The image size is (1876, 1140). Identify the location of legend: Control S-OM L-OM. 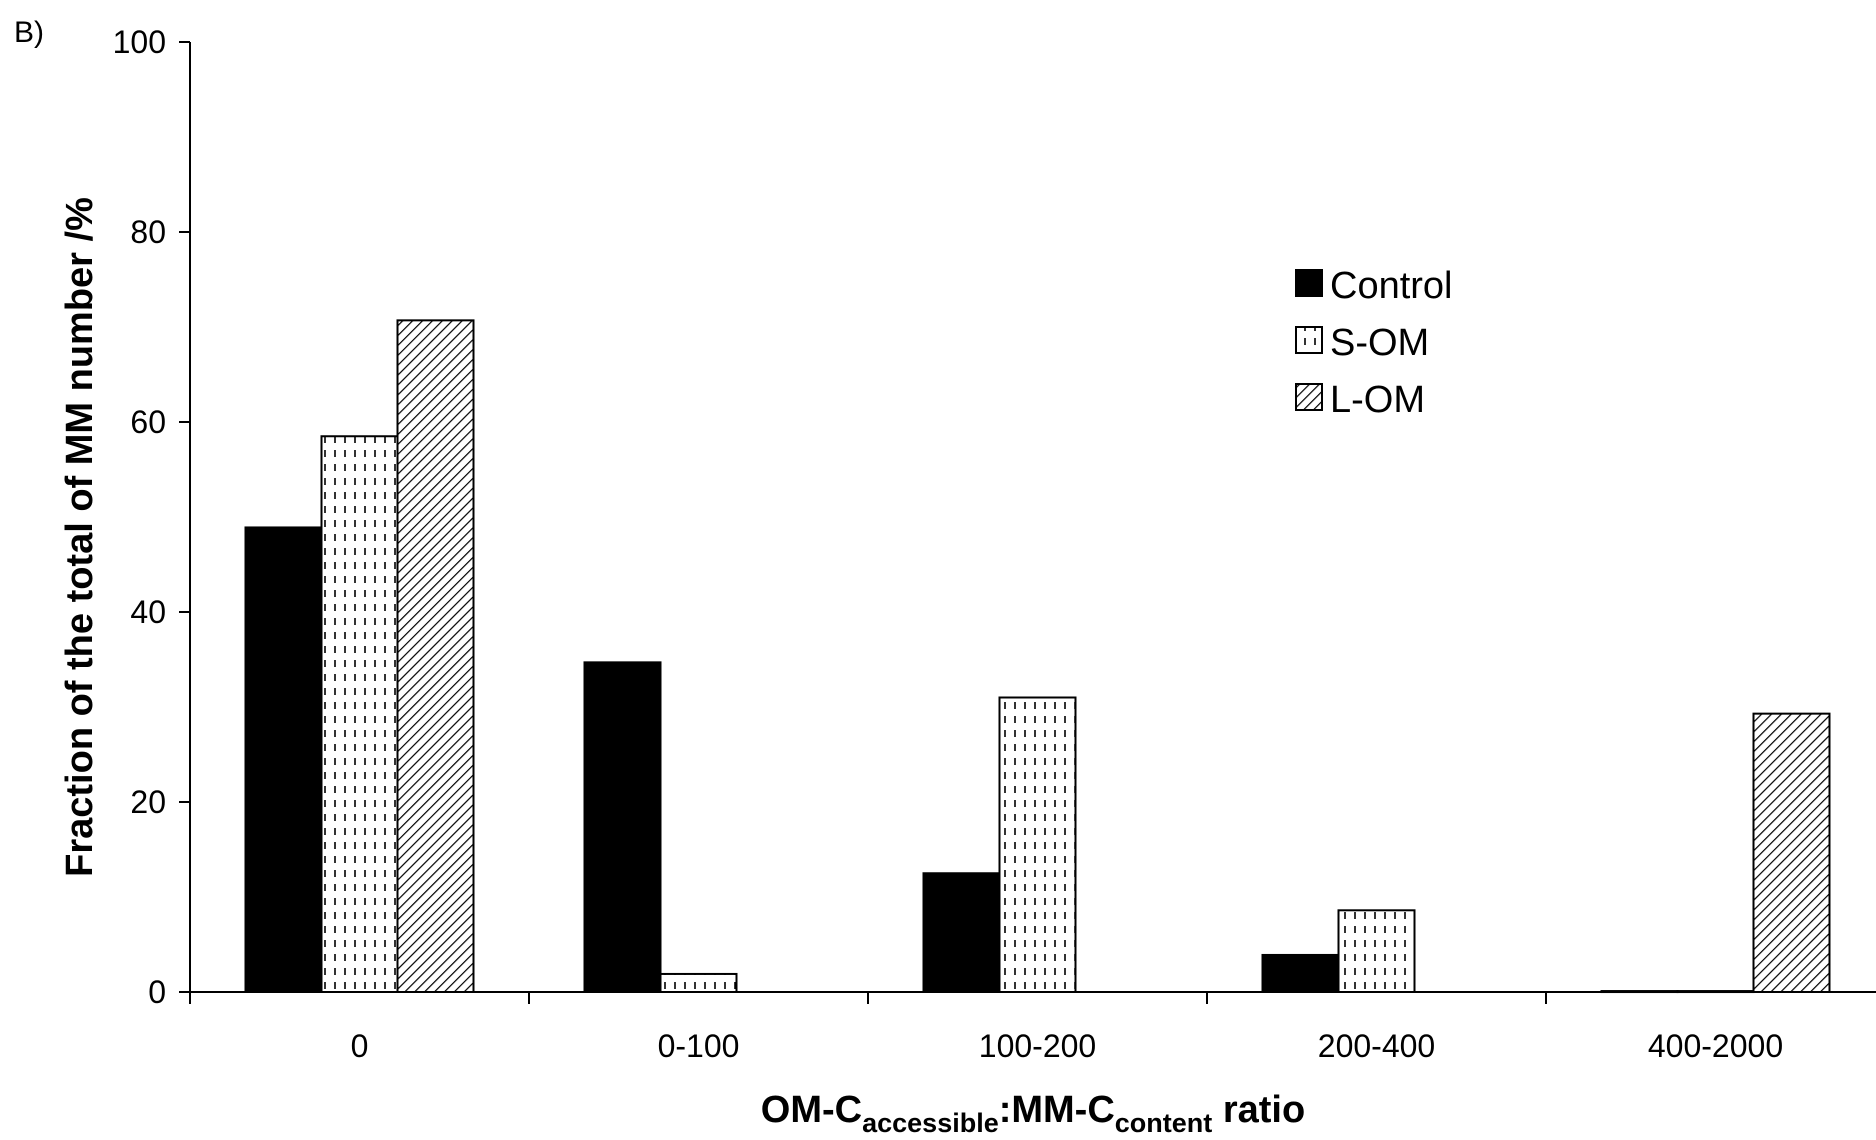
(1374, 343).